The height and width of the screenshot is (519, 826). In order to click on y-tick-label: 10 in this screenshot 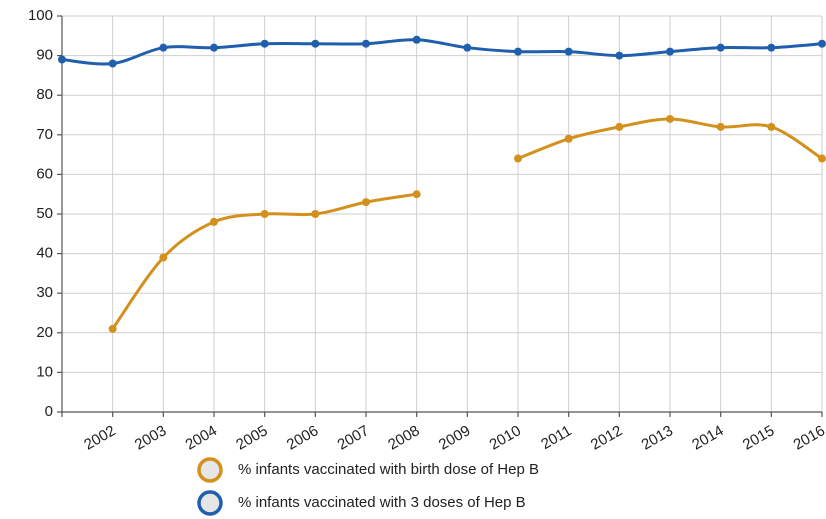, I will do `click(44, 371)`.